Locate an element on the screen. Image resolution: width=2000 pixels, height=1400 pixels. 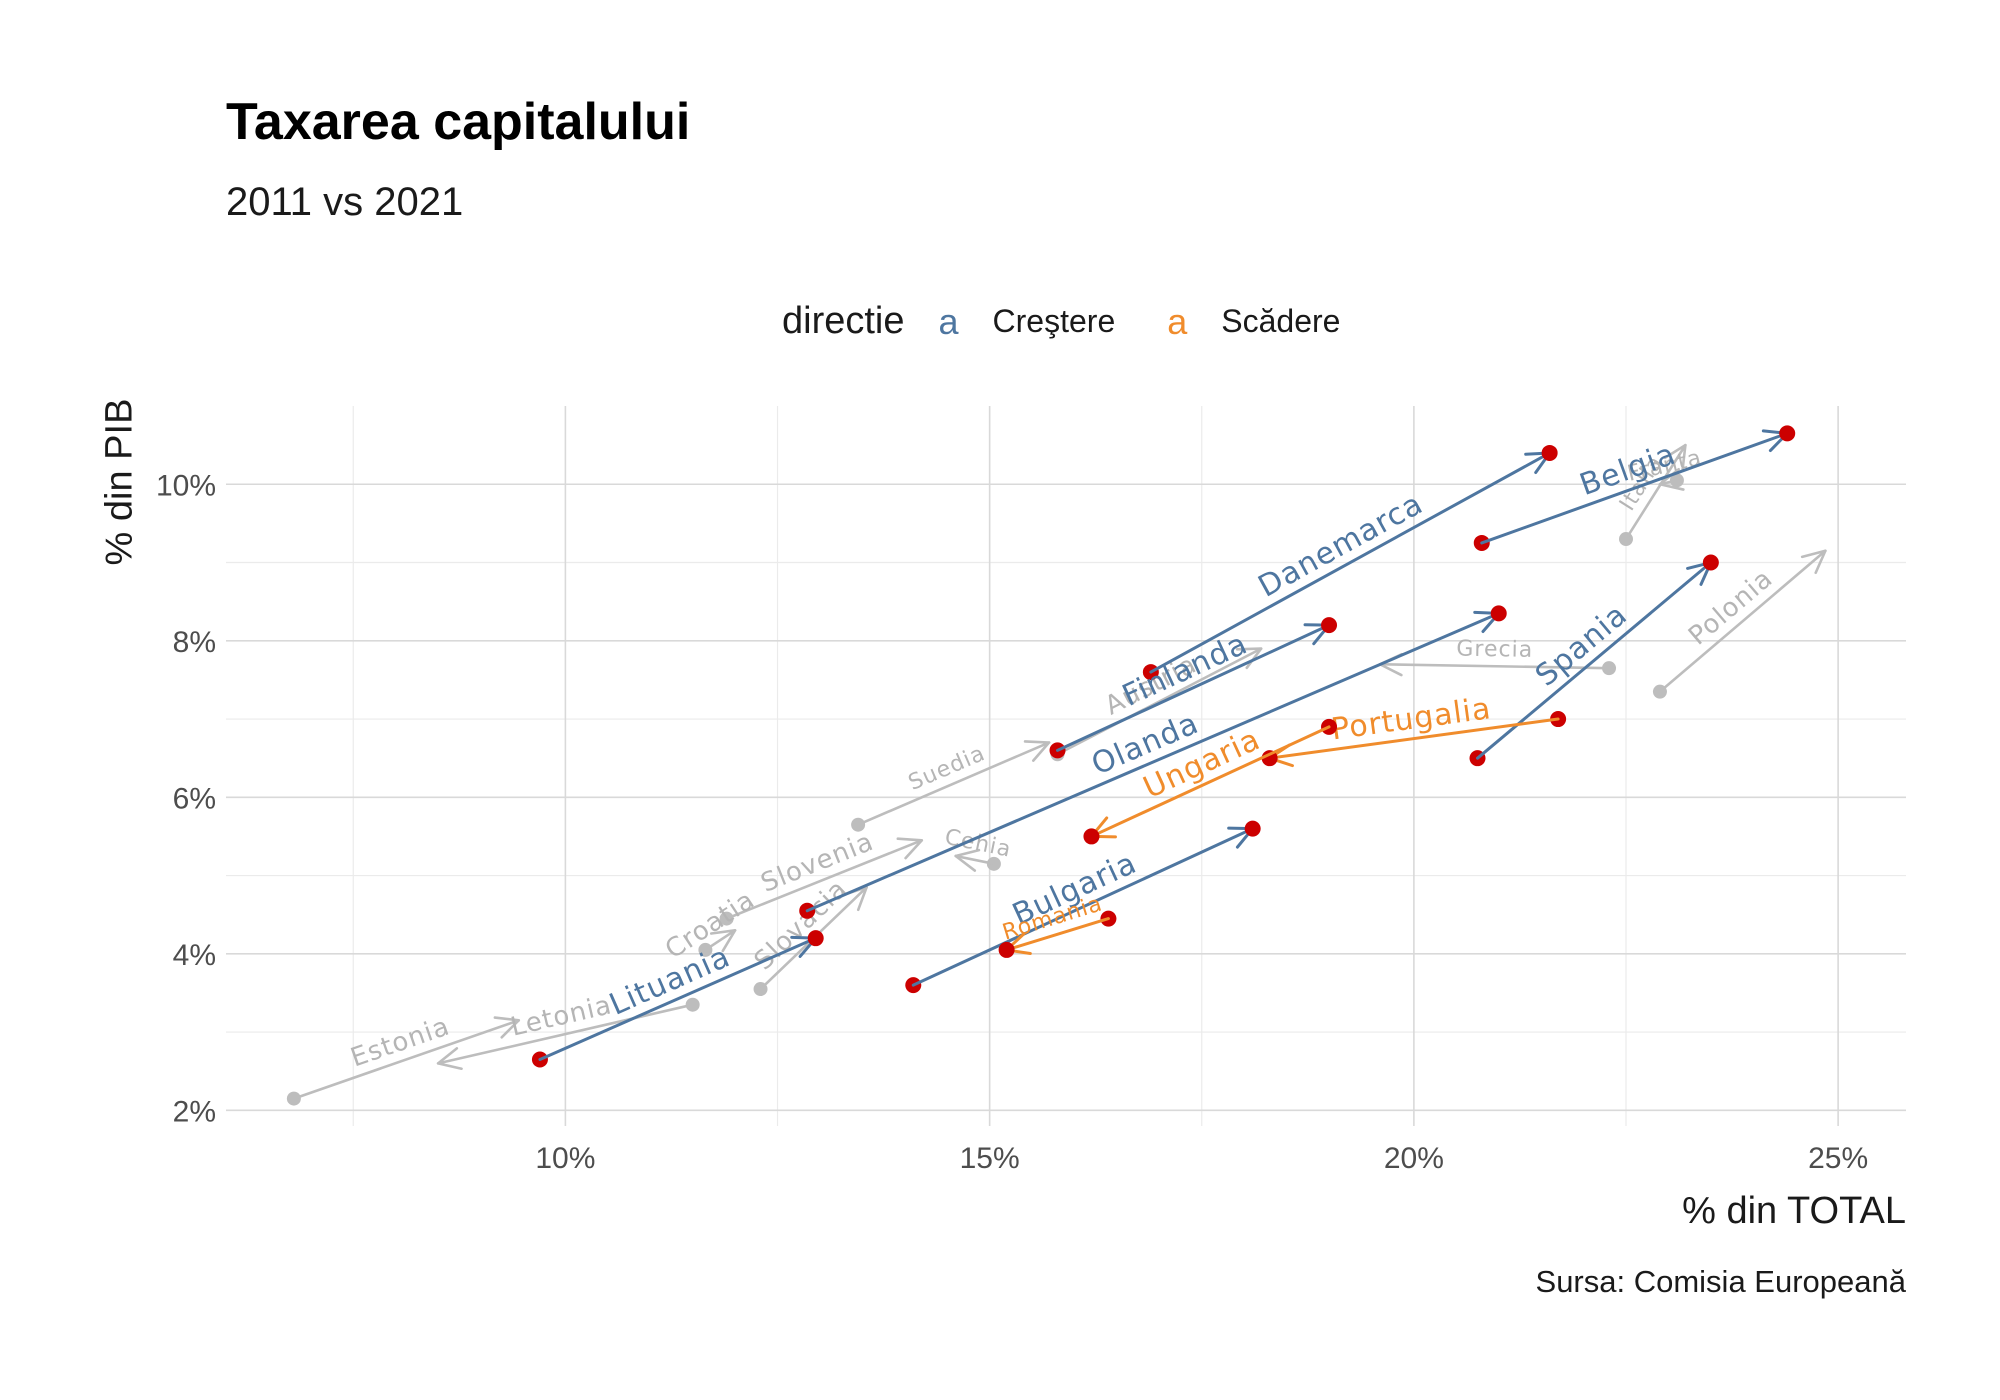
x-axis-title: % din TOTAL is located at coordinates (1794, 1211).